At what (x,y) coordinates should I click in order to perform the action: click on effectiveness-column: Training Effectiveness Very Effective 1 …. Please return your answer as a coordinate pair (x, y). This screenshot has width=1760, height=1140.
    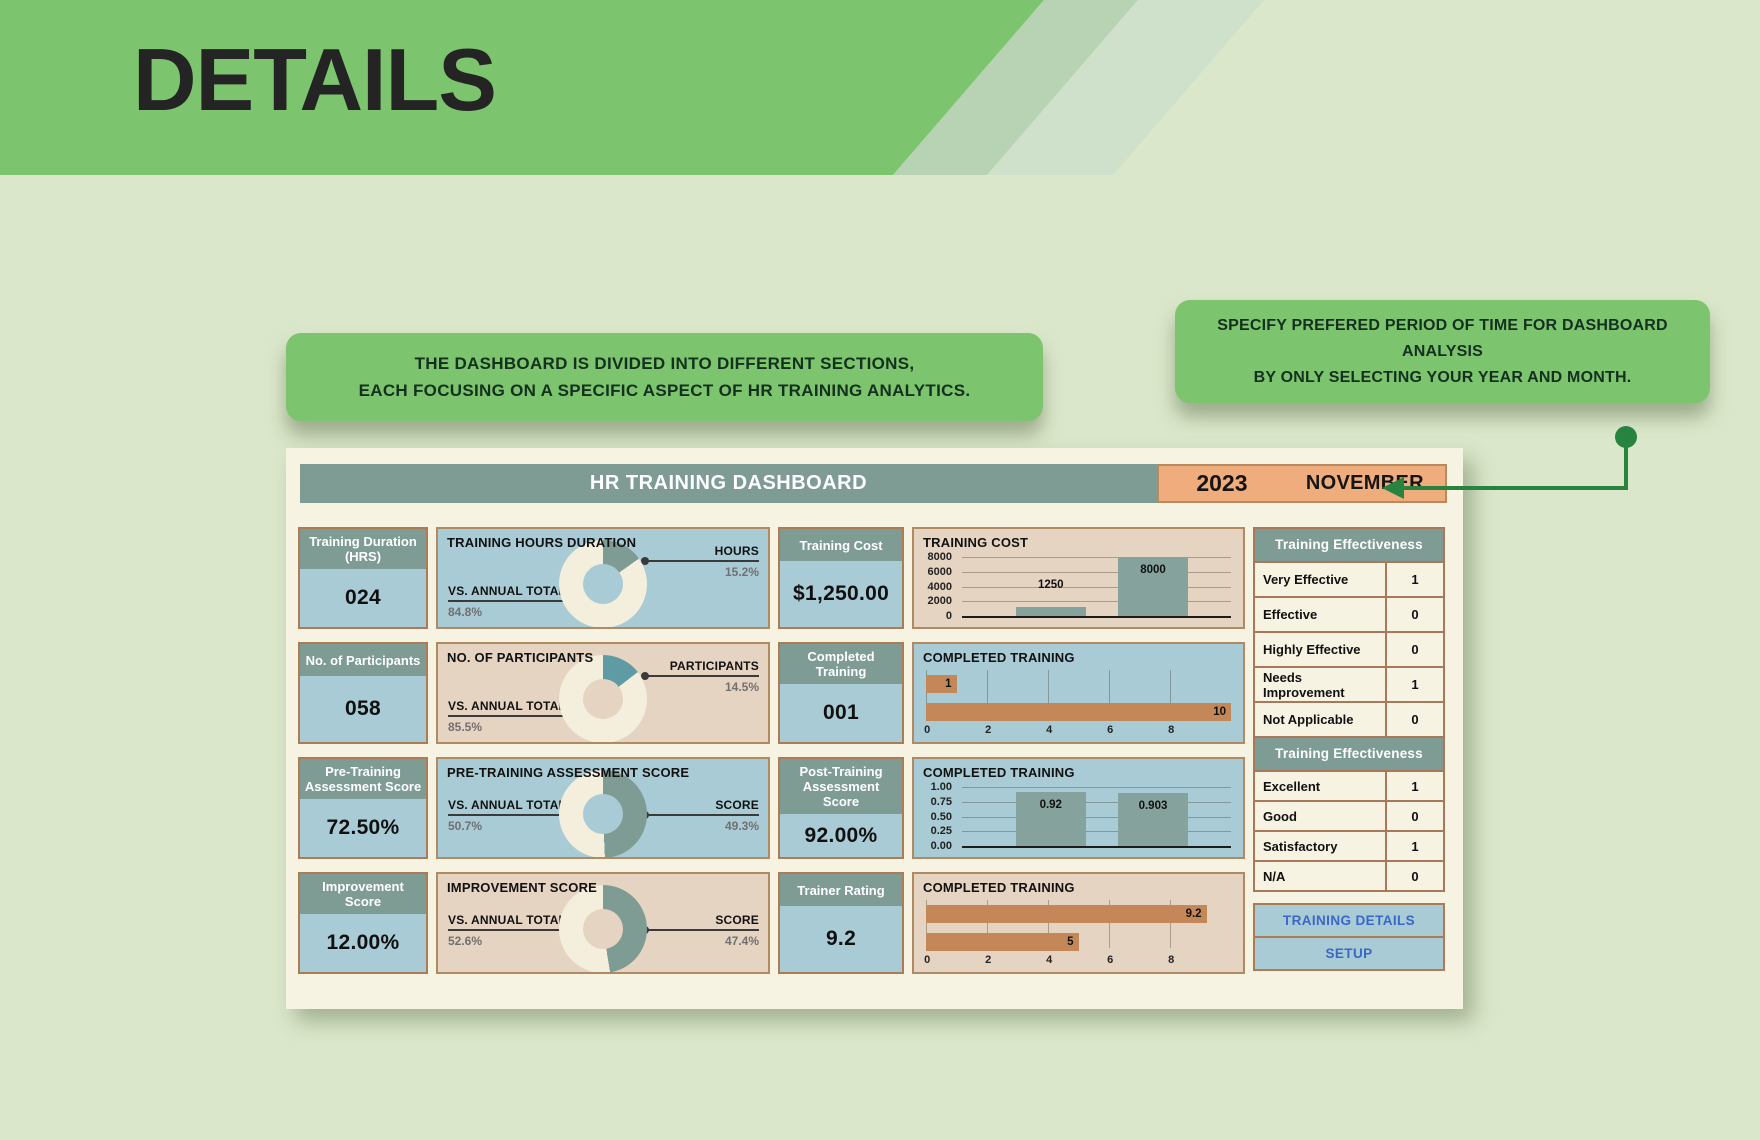
    Looking at the image, I should click on (1349, 750).